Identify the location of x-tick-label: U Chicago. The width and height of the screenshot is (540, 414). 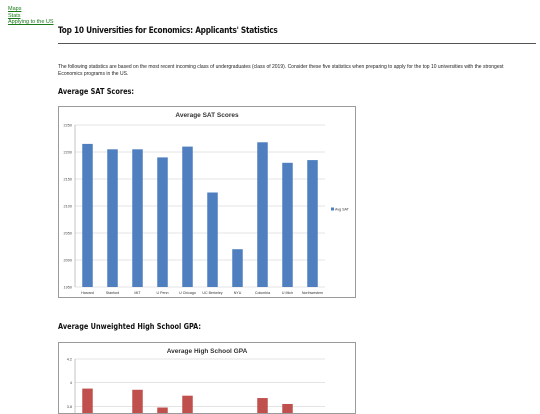
(187, 293).